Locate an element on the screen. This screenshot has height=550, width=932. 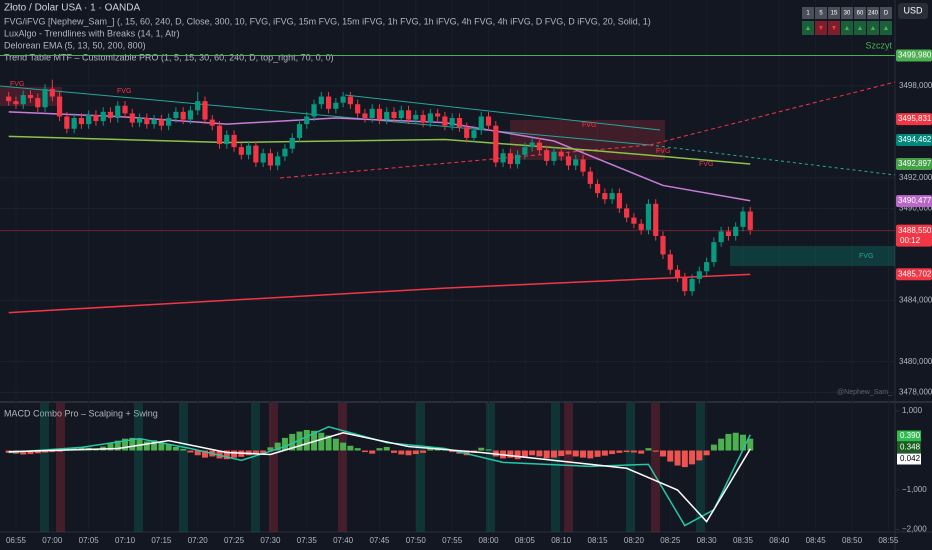
time-label: 07:55 is located at coordinates (452, 540).